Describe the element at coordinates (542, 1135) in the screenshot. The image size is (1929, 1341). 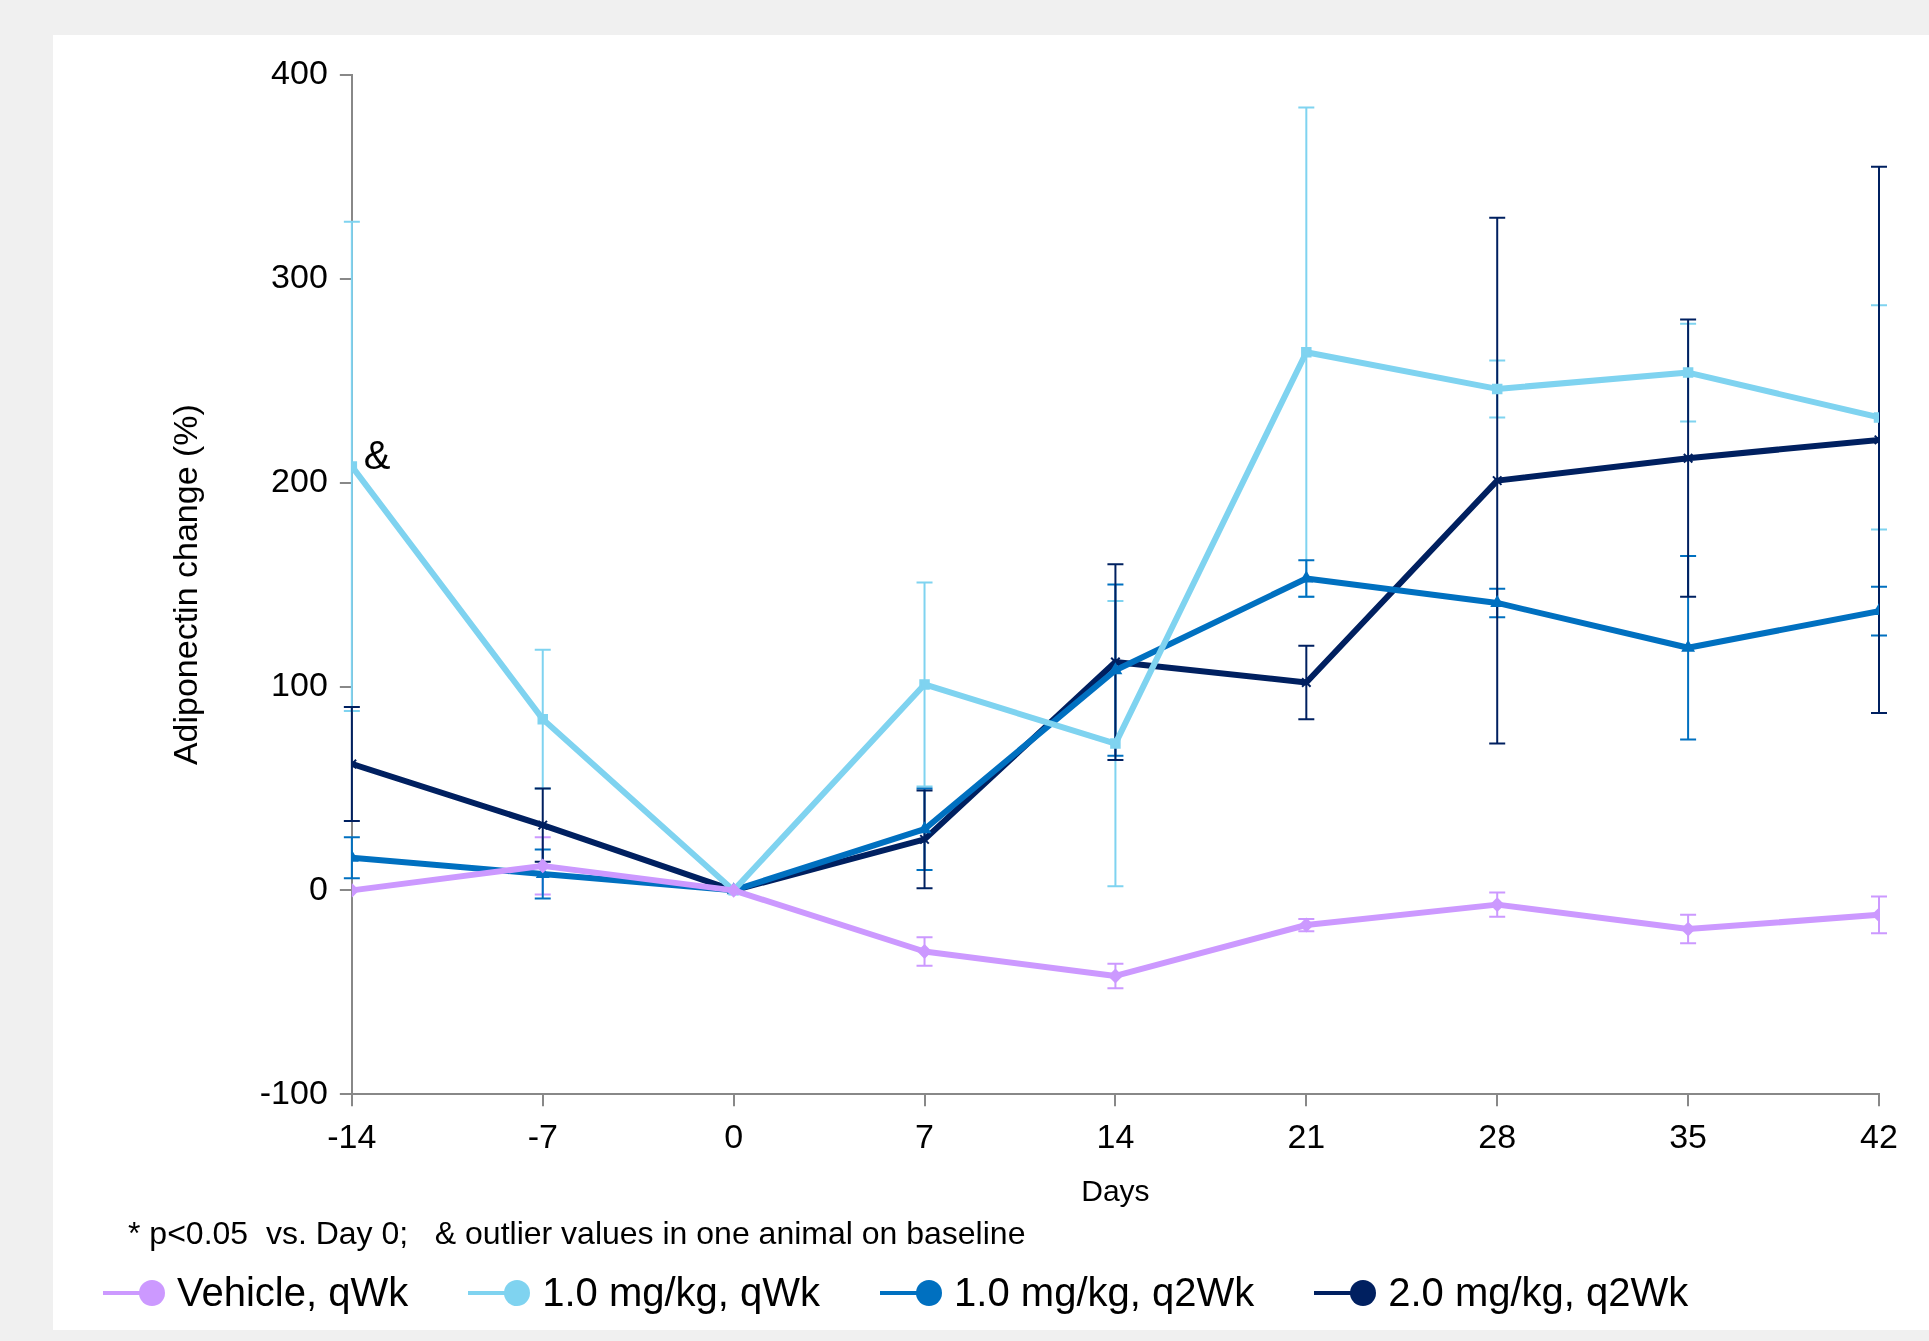
I see `x-tick-label: -7` at that location.